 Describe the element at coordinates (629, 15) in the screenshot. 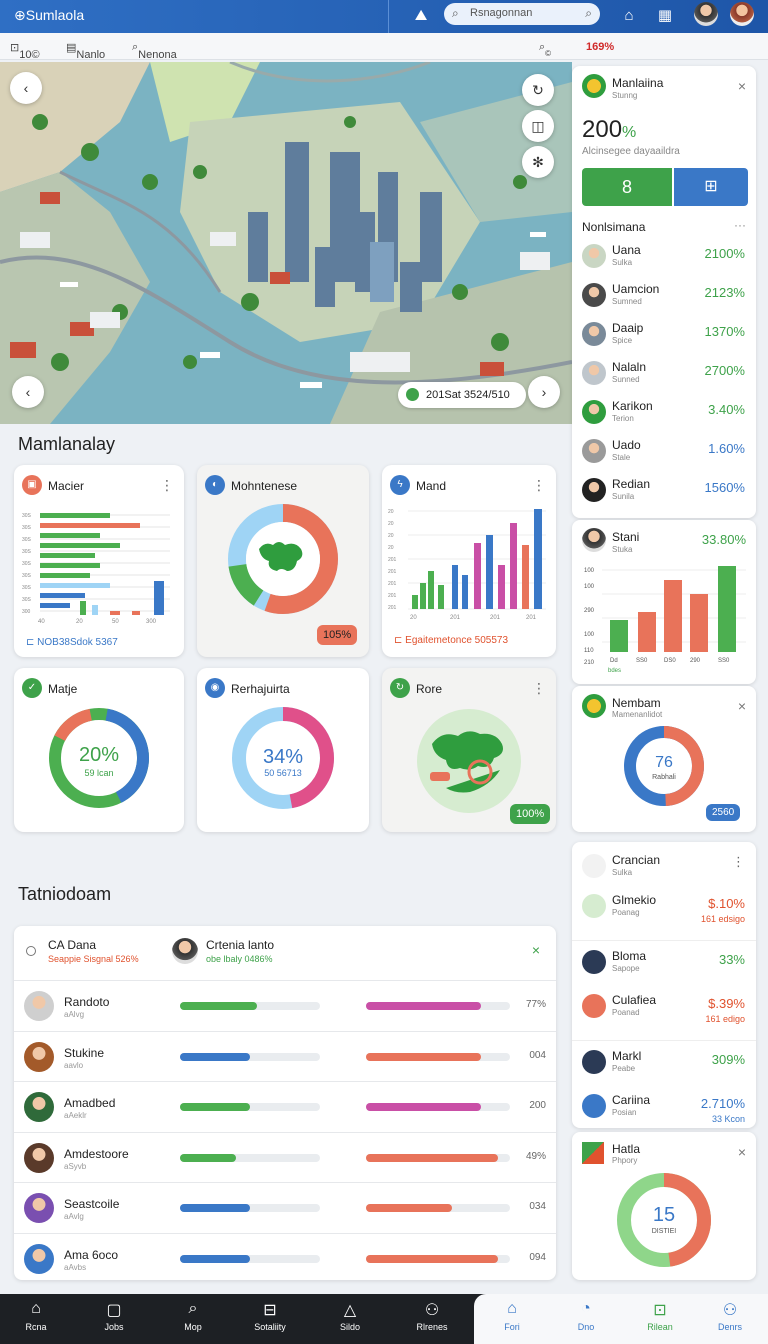

I see `home-icon: ⌂` at that location.